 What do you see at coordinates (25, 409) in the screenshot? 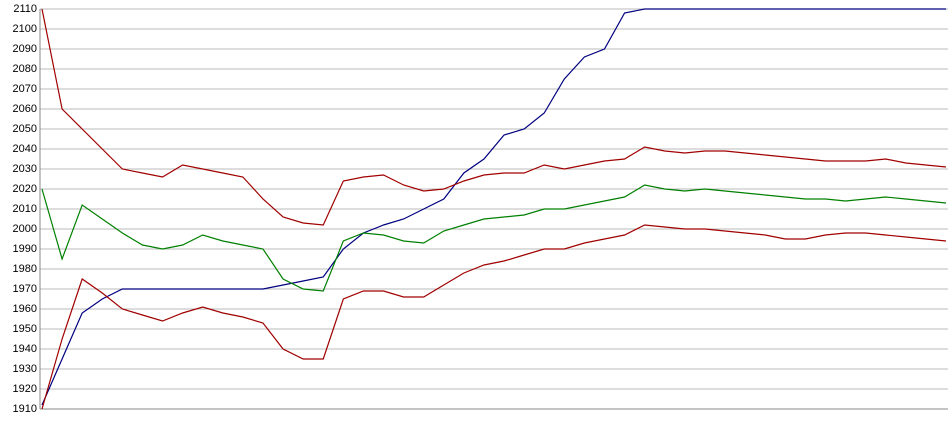
I see `y-tick-label: 1910` at bounding box center [25, 409].